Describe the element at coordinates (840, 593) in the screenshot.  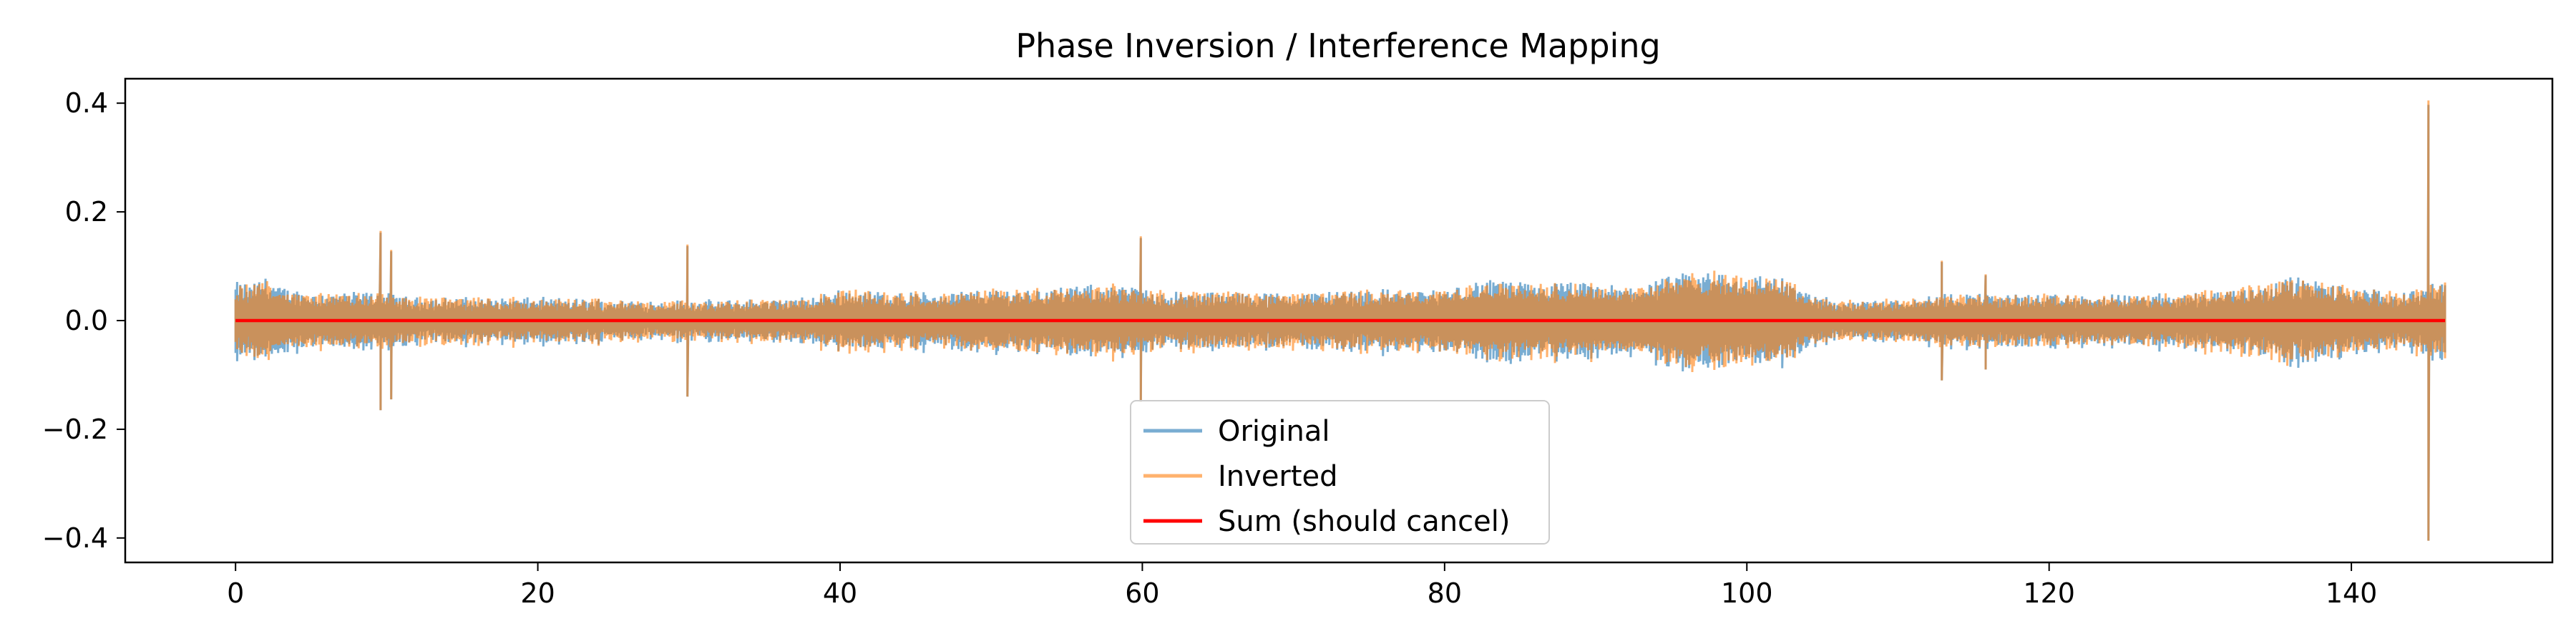
I see `x-tick-label: 40` at that location.